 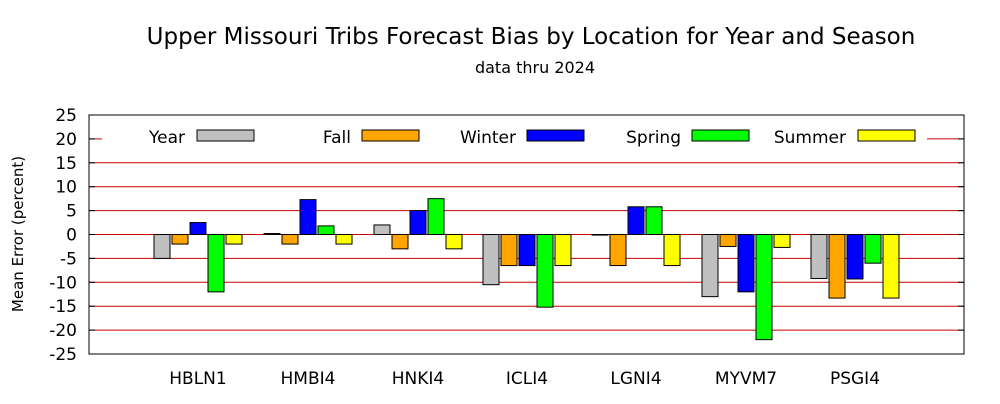 What do you see at coordinates (63, 355) in the screenshot?
I see `y-tick-label: -25` at bounding box center [63, 355].